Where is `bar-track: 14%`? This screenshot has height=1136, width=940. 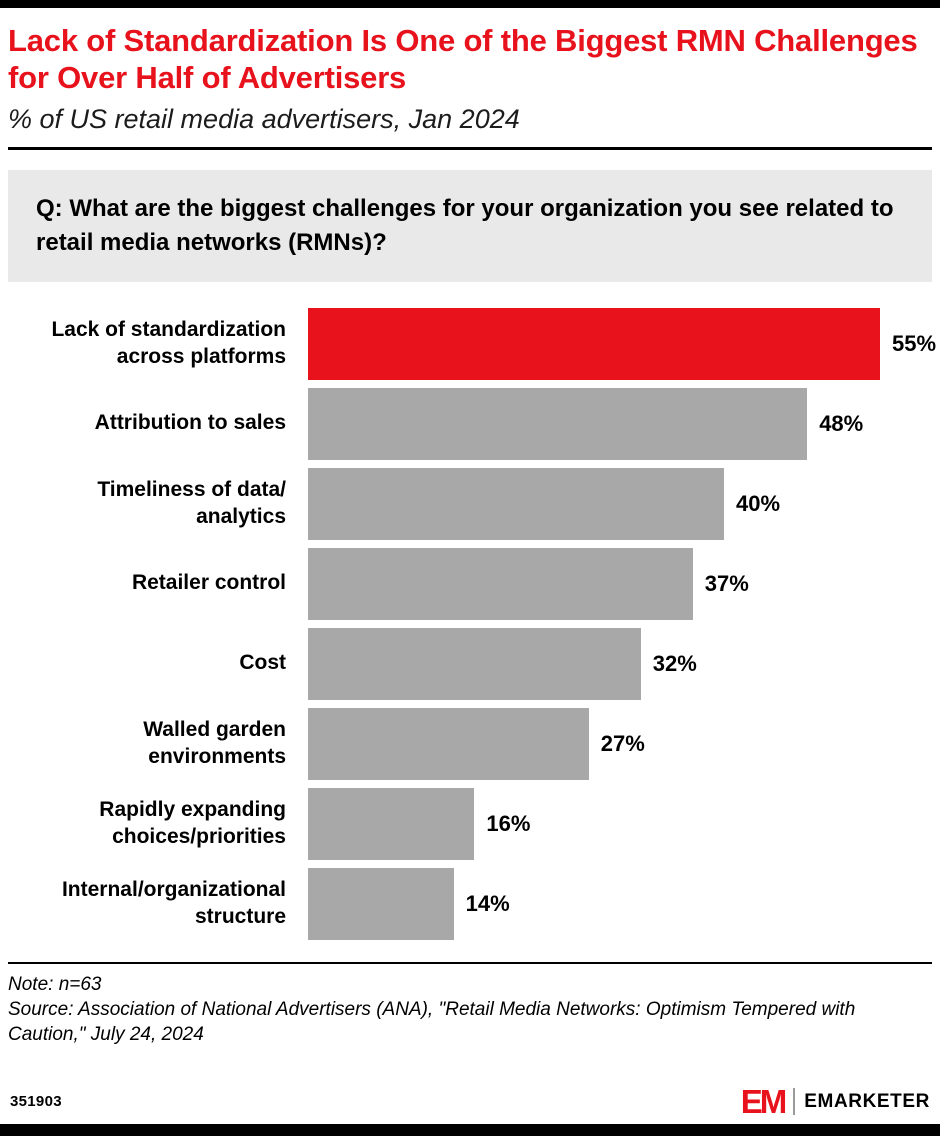
bar-track: 14% is located at coordinates (620, 903).